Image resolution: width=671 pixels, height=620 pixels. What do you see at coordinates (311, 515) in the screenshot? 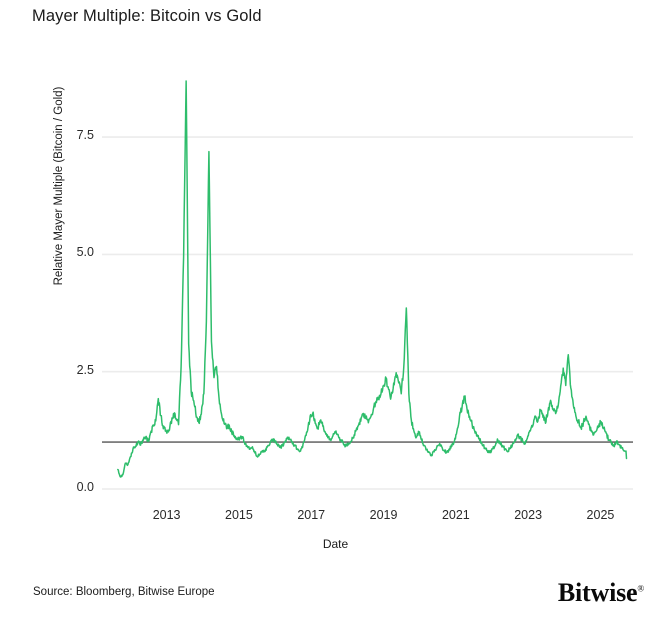
I see `x-tick-label-2017: 2017` at bounding box center [311, 515].